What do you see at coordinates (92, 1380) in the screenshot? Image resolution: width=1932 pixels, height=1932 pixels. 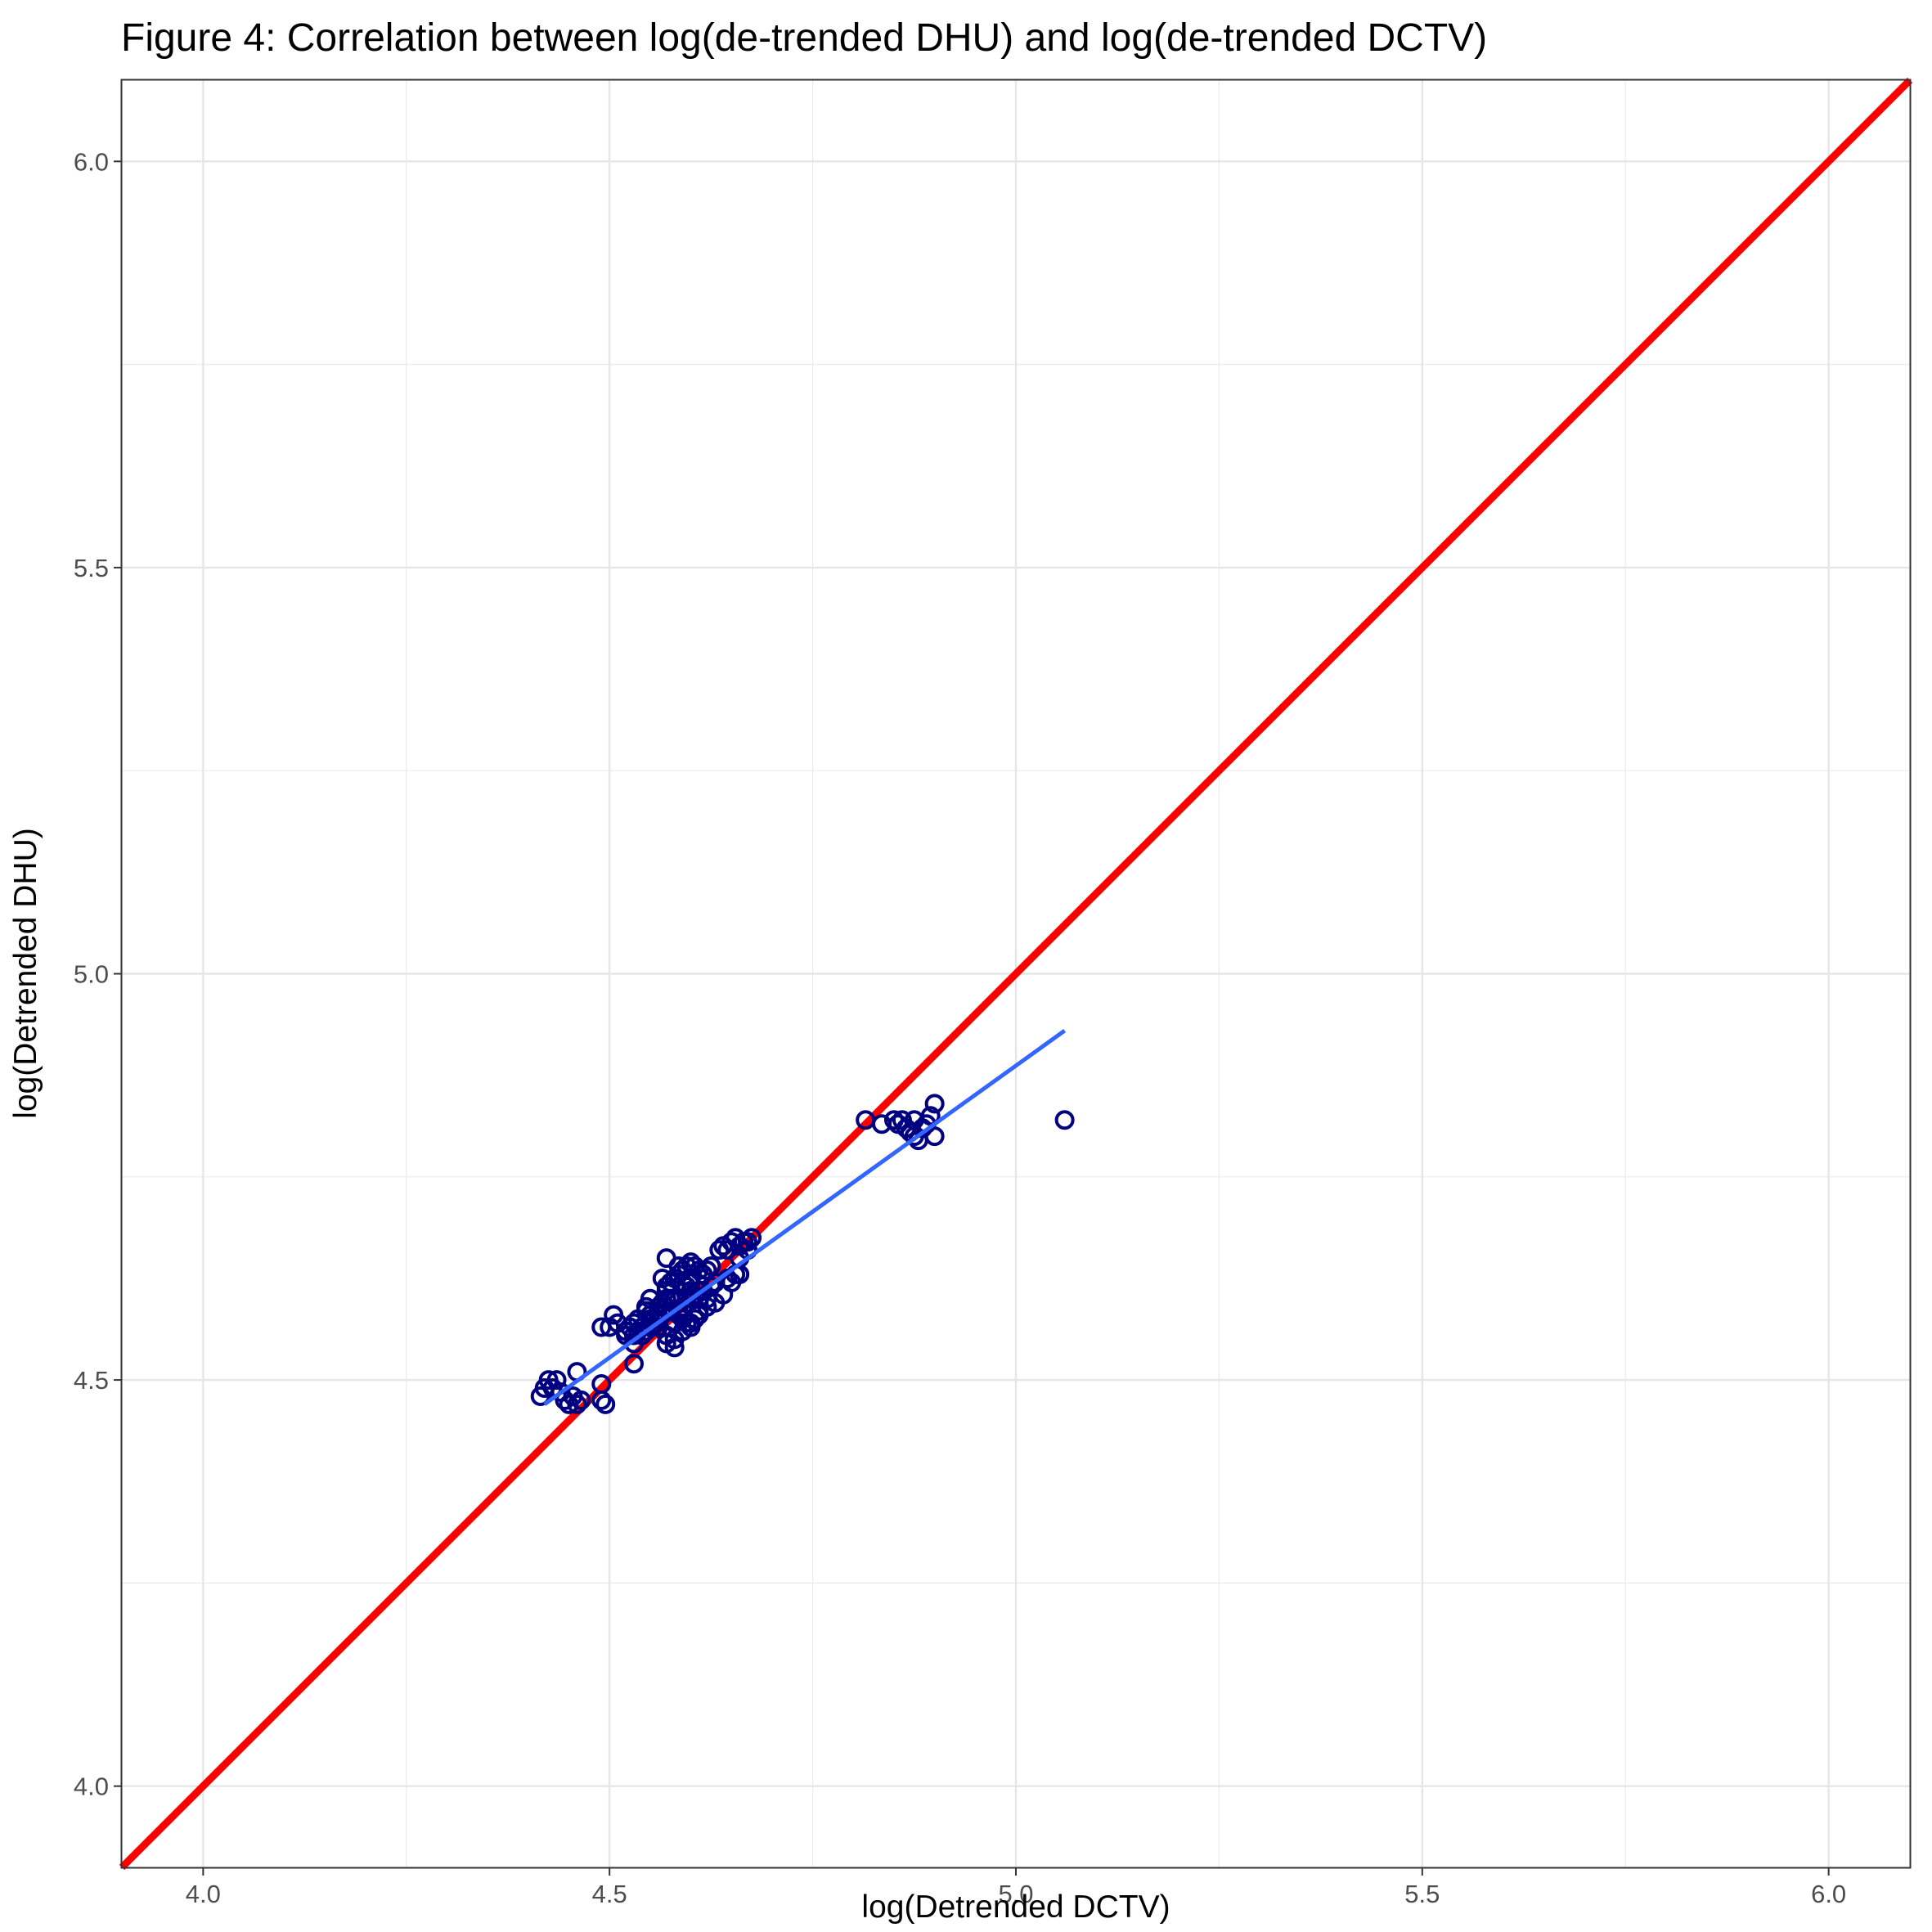 I see `y-tick-label: 4.5` at bounding box center [92, 1380].